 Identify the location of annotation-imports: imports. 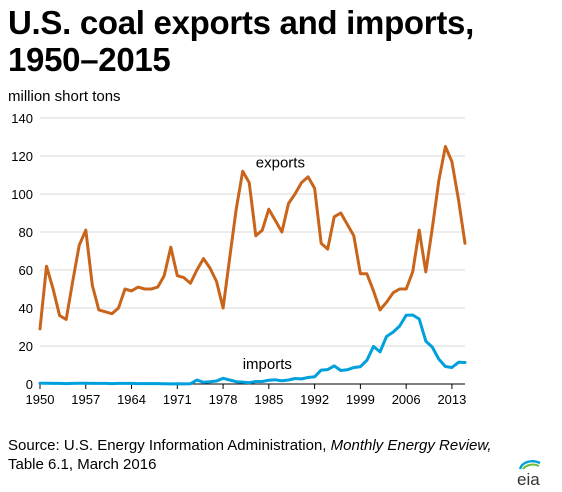
(267, 364).